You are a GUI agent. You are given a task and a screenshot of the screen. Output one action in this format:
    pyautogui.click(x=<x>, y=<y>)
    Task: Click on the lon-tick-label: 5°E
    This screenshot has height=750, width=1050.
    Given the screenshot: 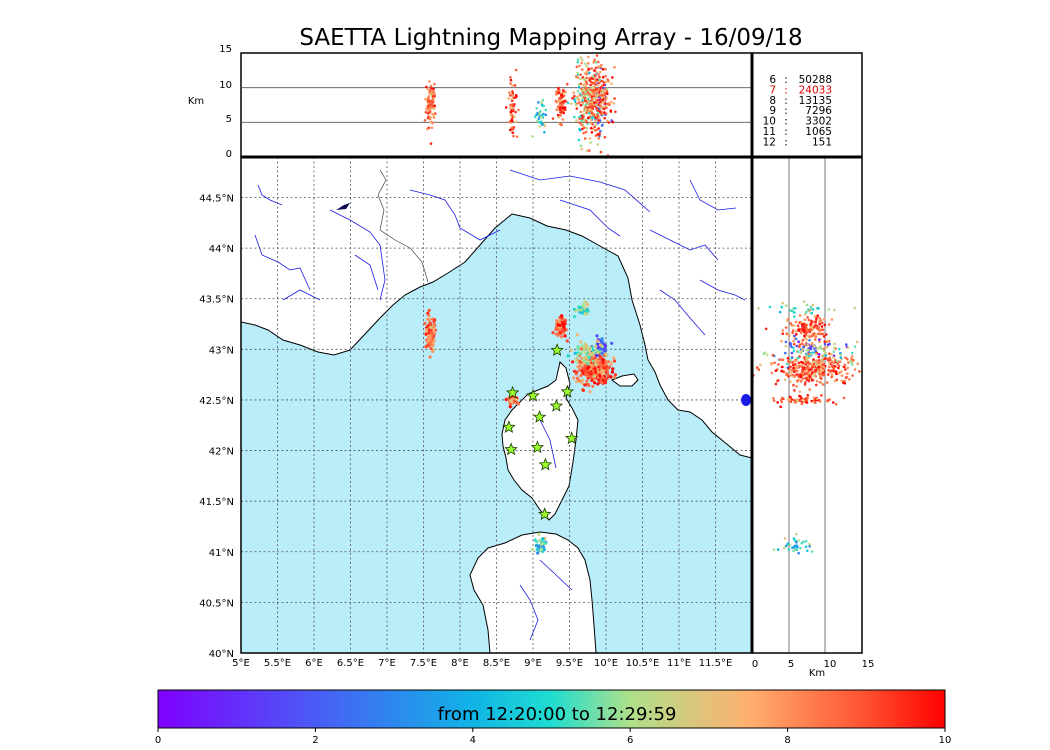 What is the action you would take?
    pyautogui.click(x=241, y=663)
    